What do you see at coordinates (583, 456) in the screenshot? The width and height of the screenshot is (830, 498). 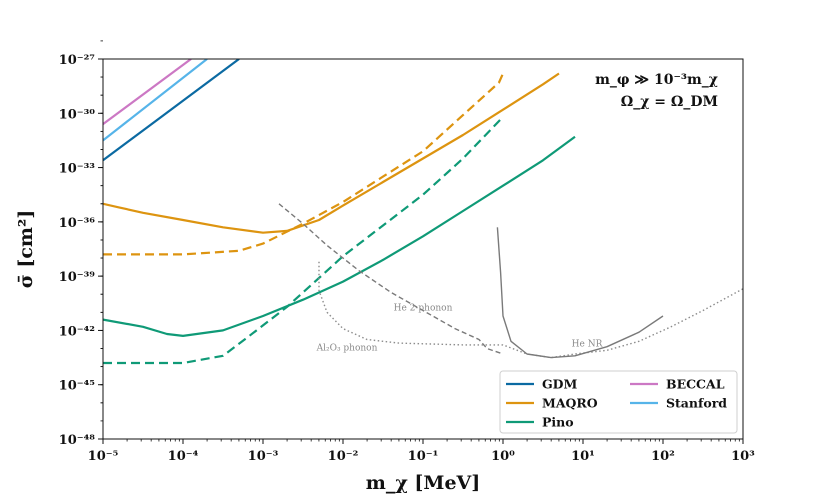 I see `x-tick-label: 10¹` at bounding box center [583, 456].